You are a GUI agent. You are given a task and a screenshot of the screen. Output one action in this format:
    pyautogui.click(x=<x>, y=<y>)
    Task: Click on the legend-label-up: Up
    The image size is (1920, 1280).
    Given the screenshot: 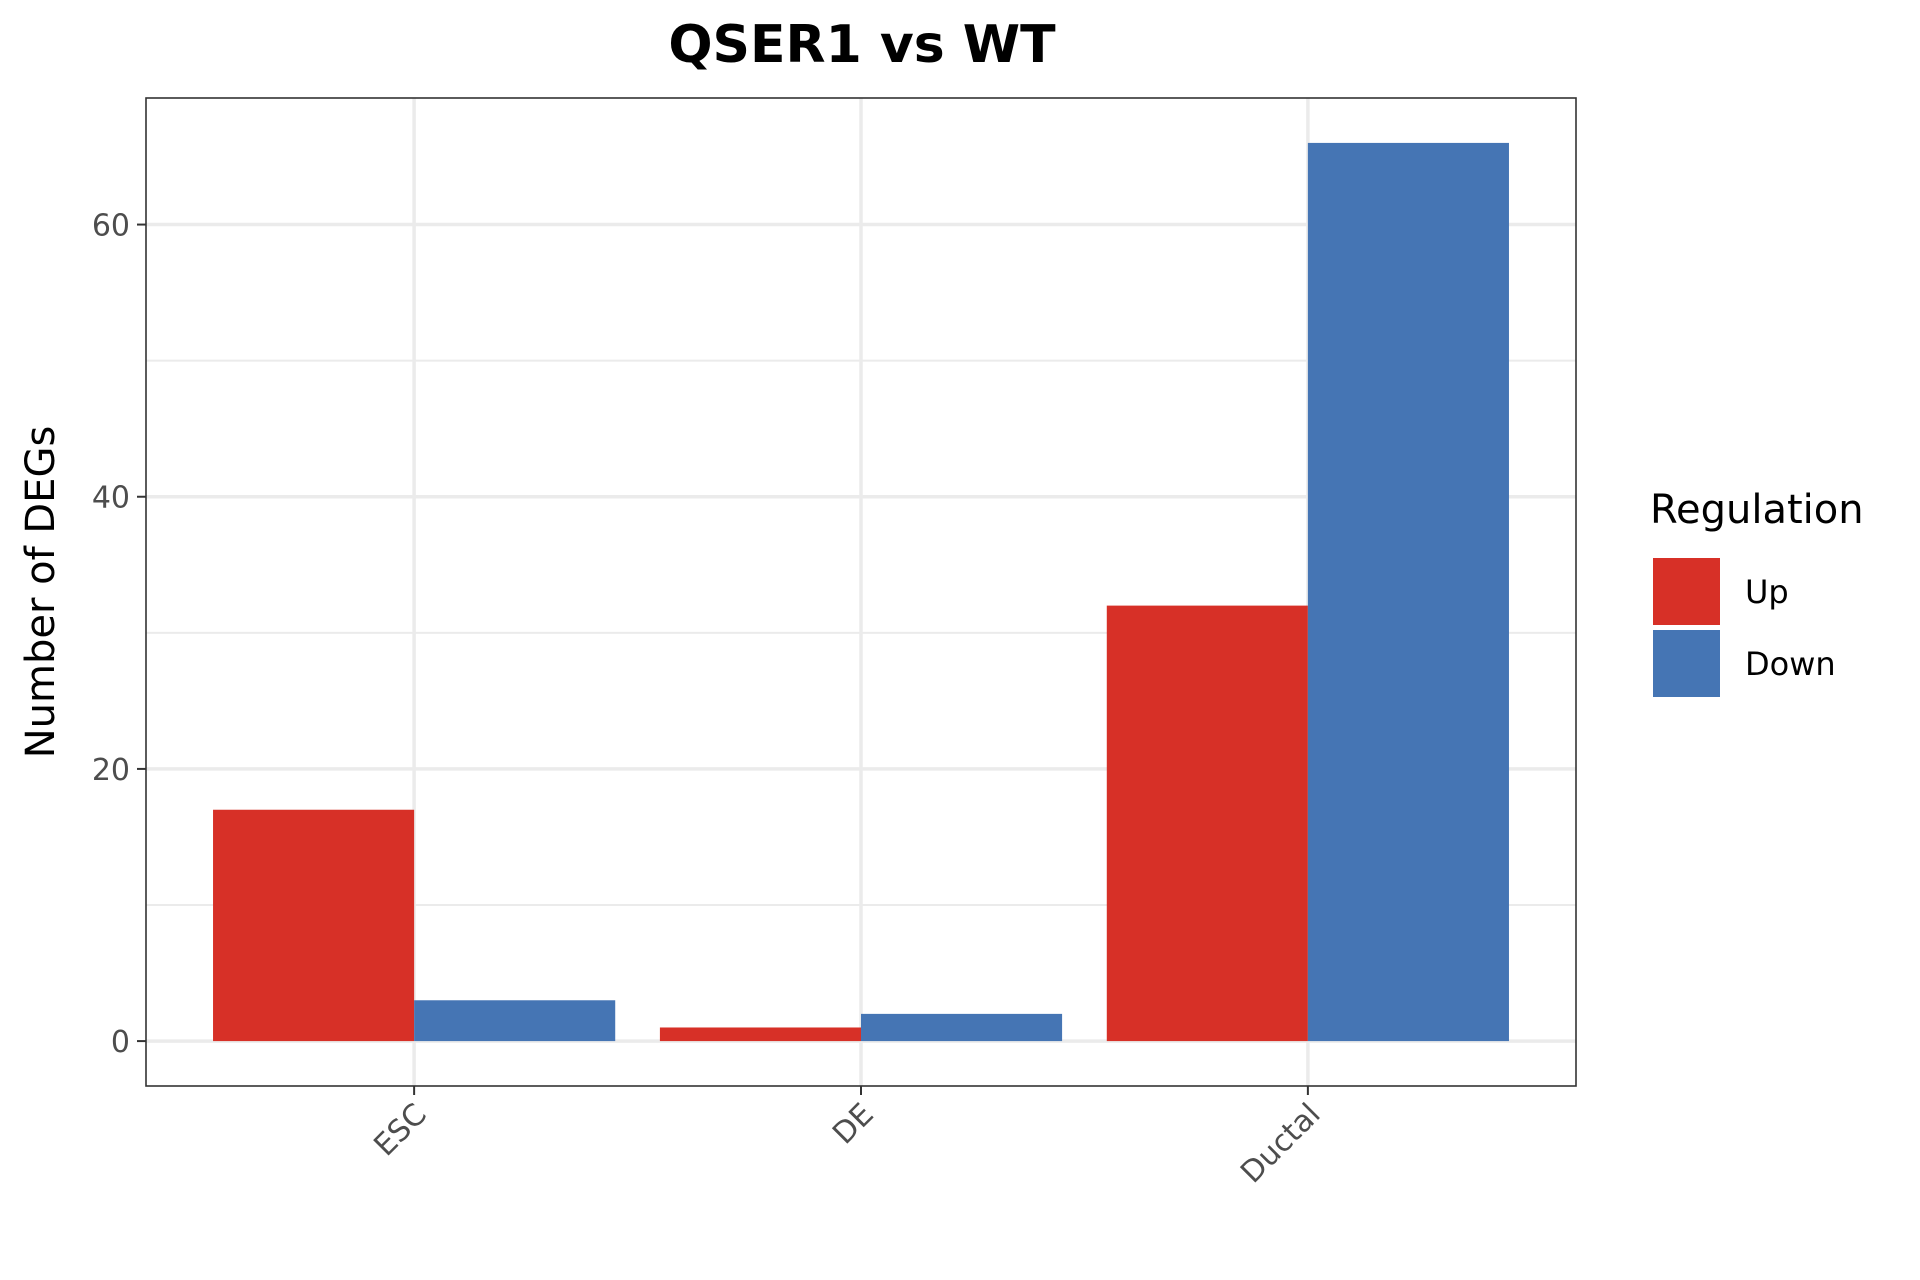 What is the action you would take?
    pyautogui.click(x=1767, y=592)
    